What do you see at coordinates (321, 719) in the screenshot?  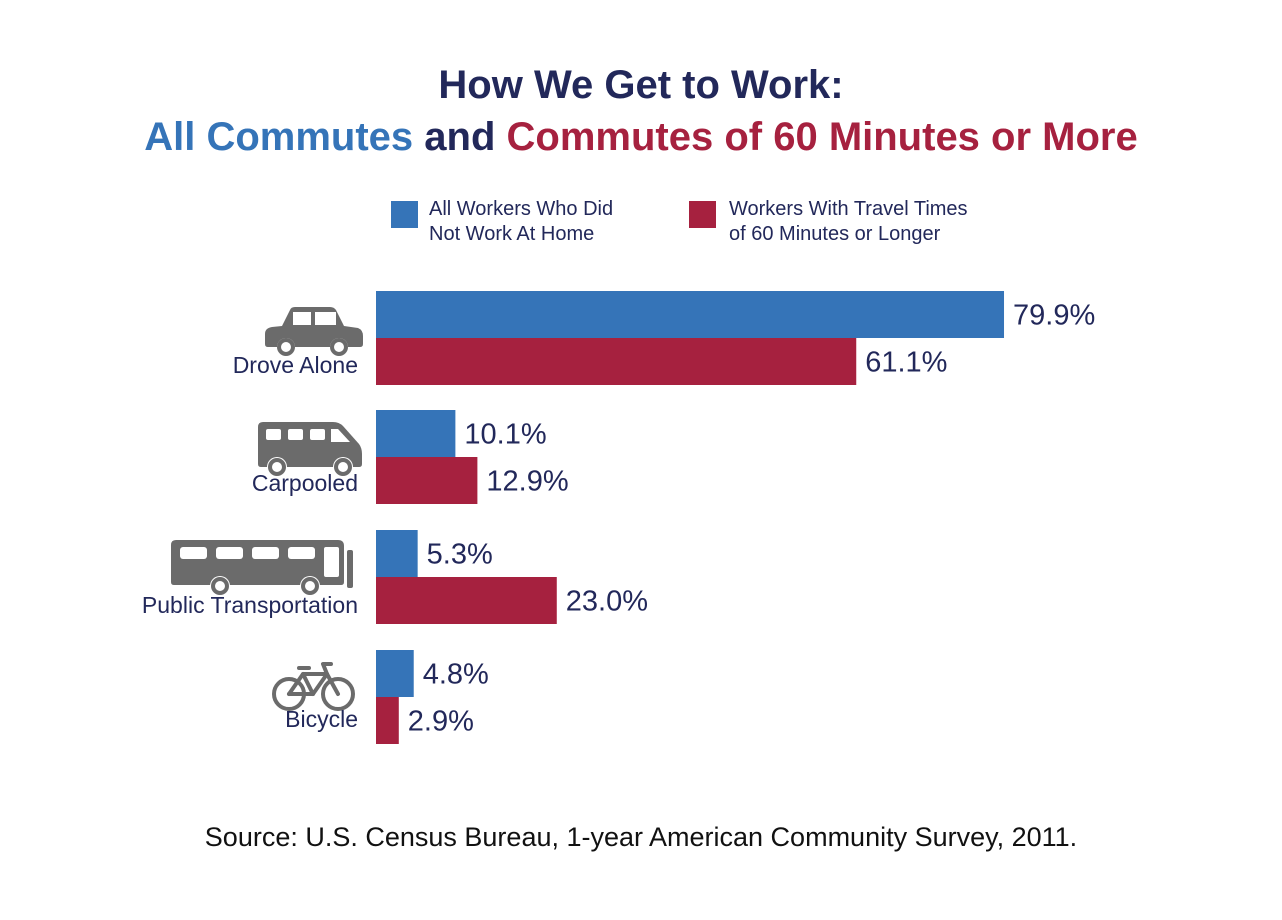 I see `category-label-3: Bicycle` at bounding box center [321, 719].